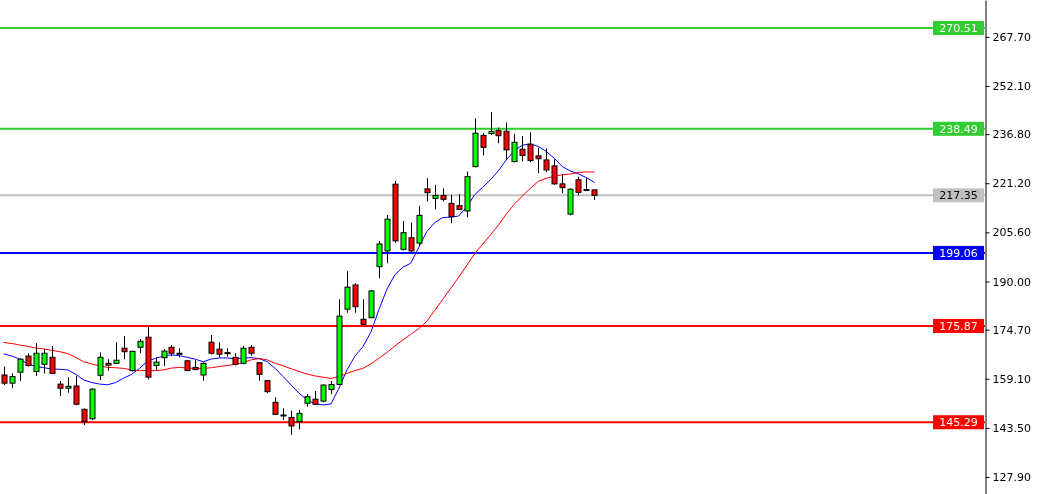 The width and height of the screenshot is (1042, 494). Describe the element at coordinates (1011, 330) in the screenshot. I see `y-tick-label: 174.70` at that location.